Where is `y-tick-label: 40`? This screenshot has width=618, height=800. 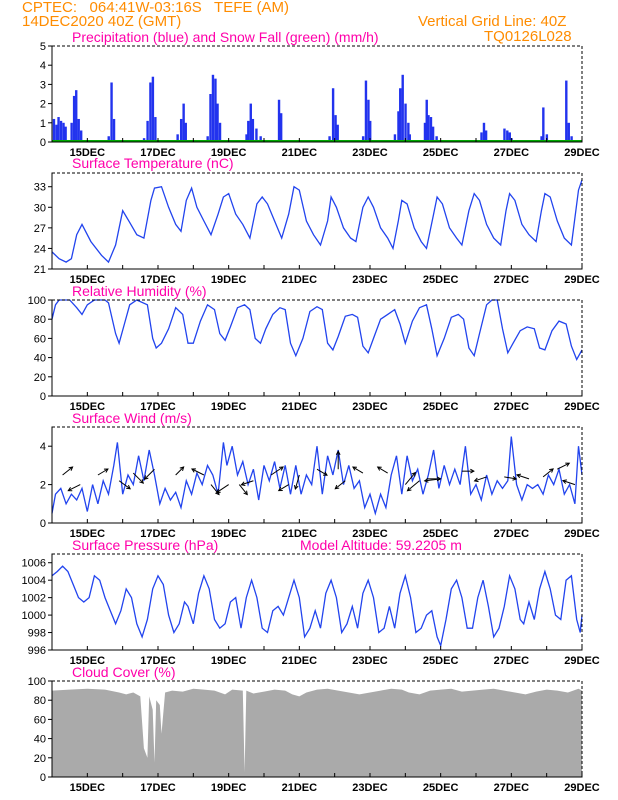 y-tick-label: 40 is located at coordinates (40, 740).